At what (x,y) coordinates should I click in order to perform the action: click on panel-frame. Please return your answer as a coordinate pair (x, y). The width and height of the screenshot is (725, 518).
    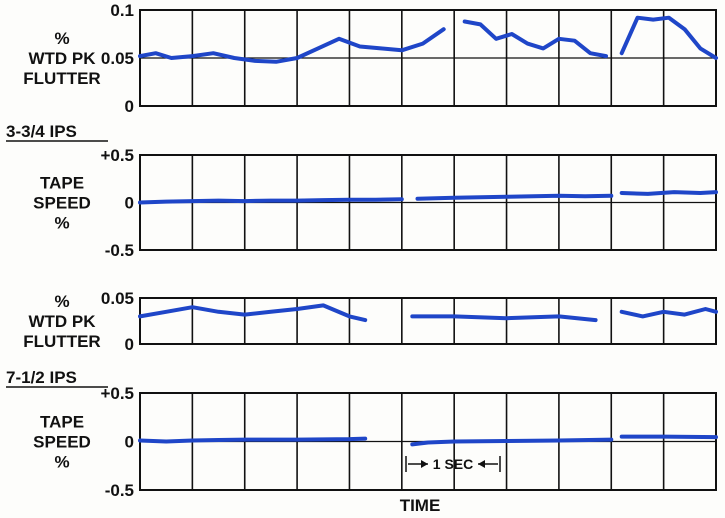
    Looking at the image, I should click on (428, 321).